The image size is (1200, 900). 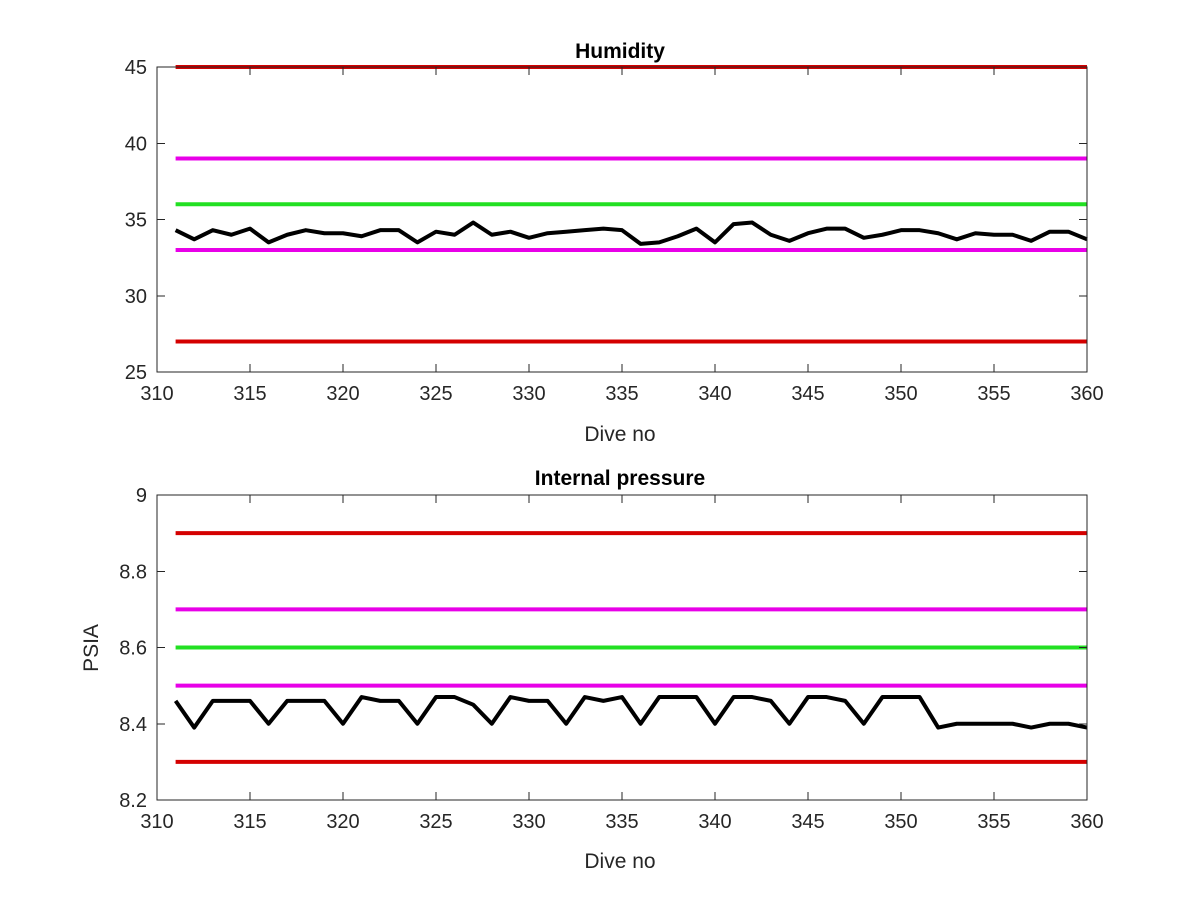 What do you see at coordinates (435, 822) in the screenshot?
I see `internal-pressure-x-tick-label: 325` at bounding box center [435, 822].